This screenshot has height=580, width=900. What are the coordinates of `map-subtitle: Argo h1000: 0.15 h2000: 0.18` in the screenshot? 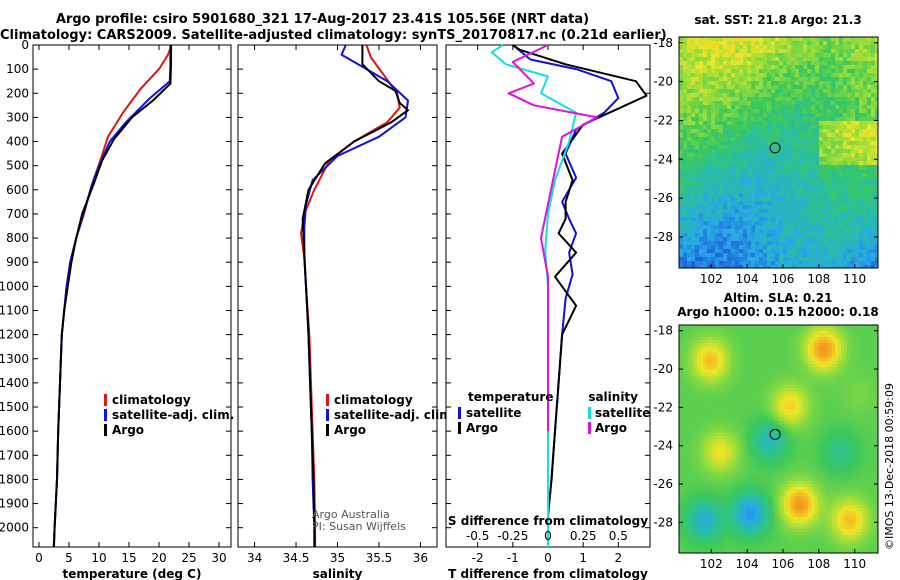 It's located at (777, 312).